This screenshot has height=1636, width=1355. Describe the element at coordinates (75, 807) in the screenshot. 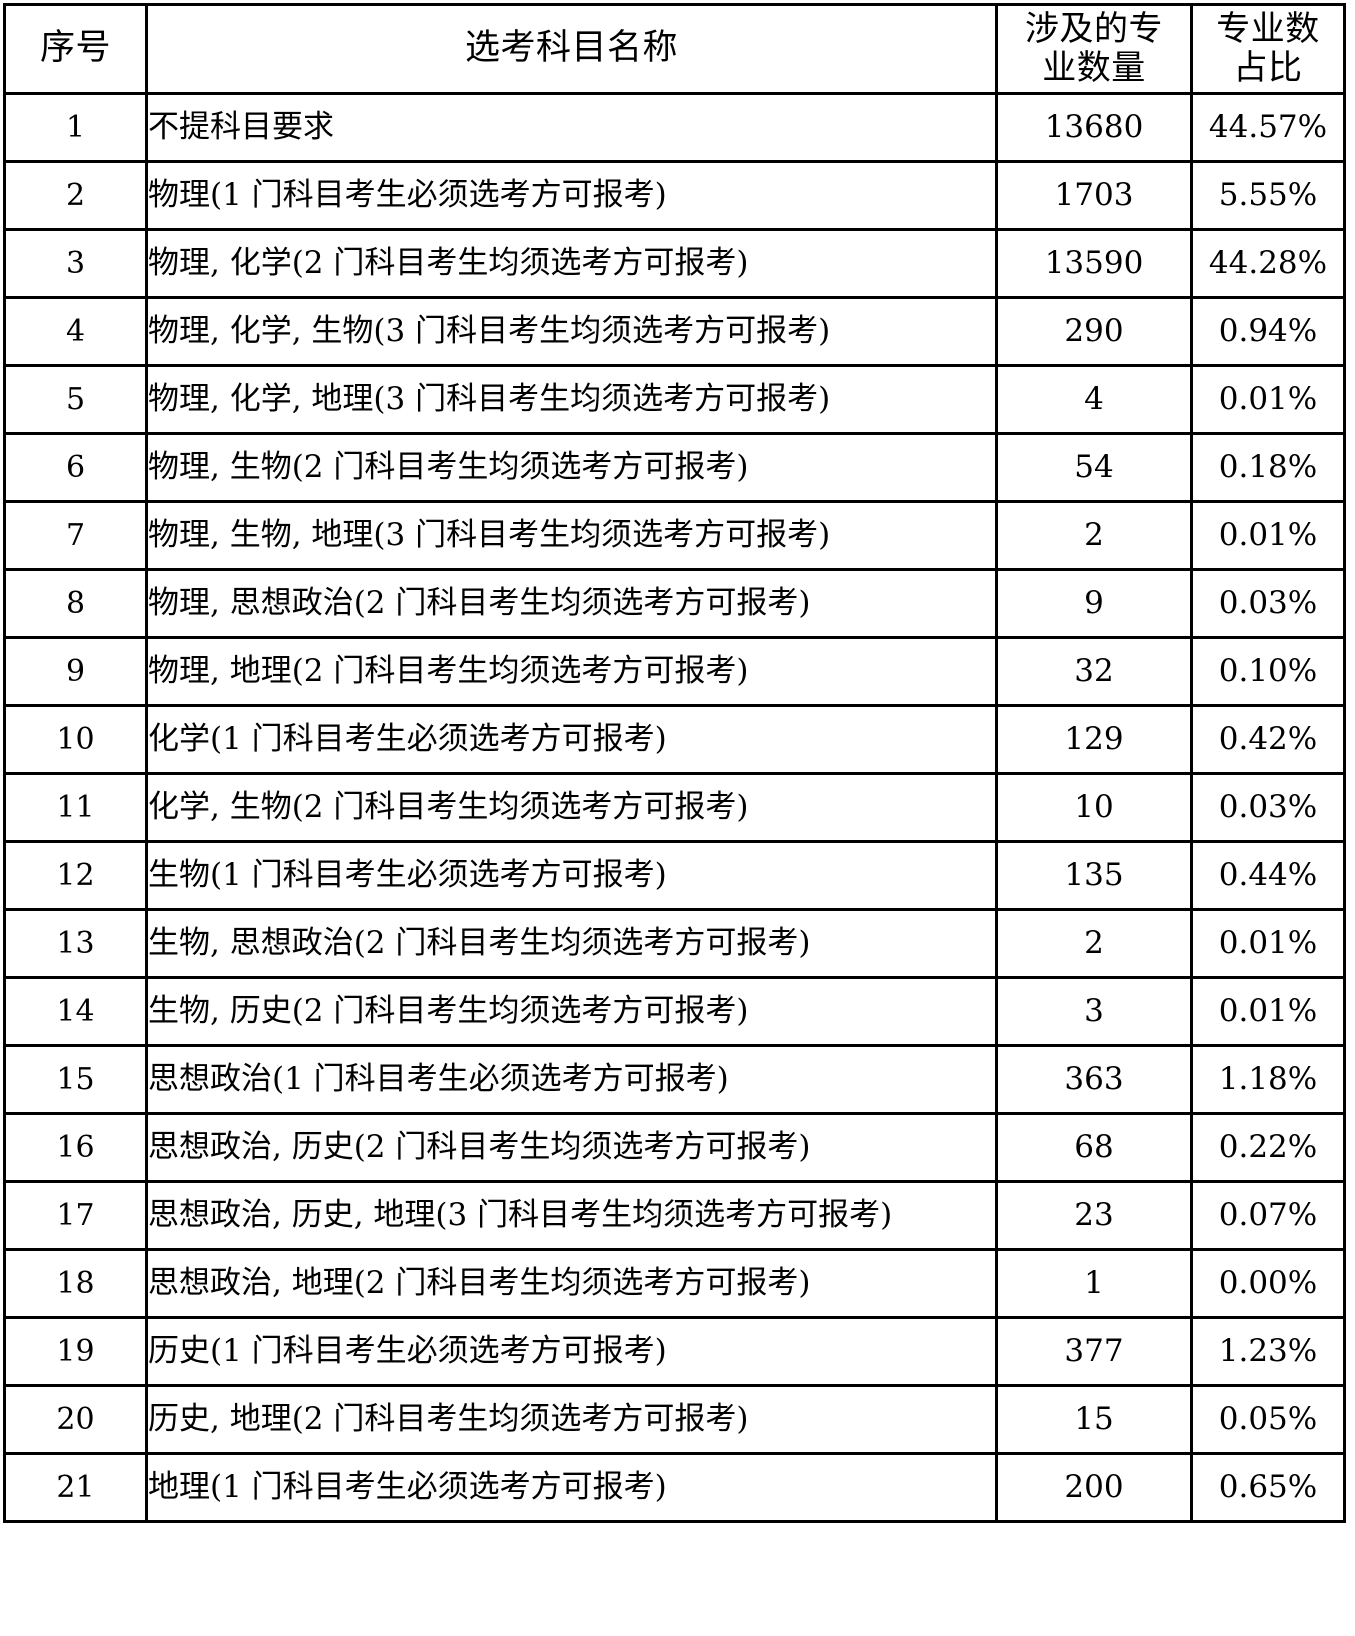

I see `cell-index: 11` at that location.